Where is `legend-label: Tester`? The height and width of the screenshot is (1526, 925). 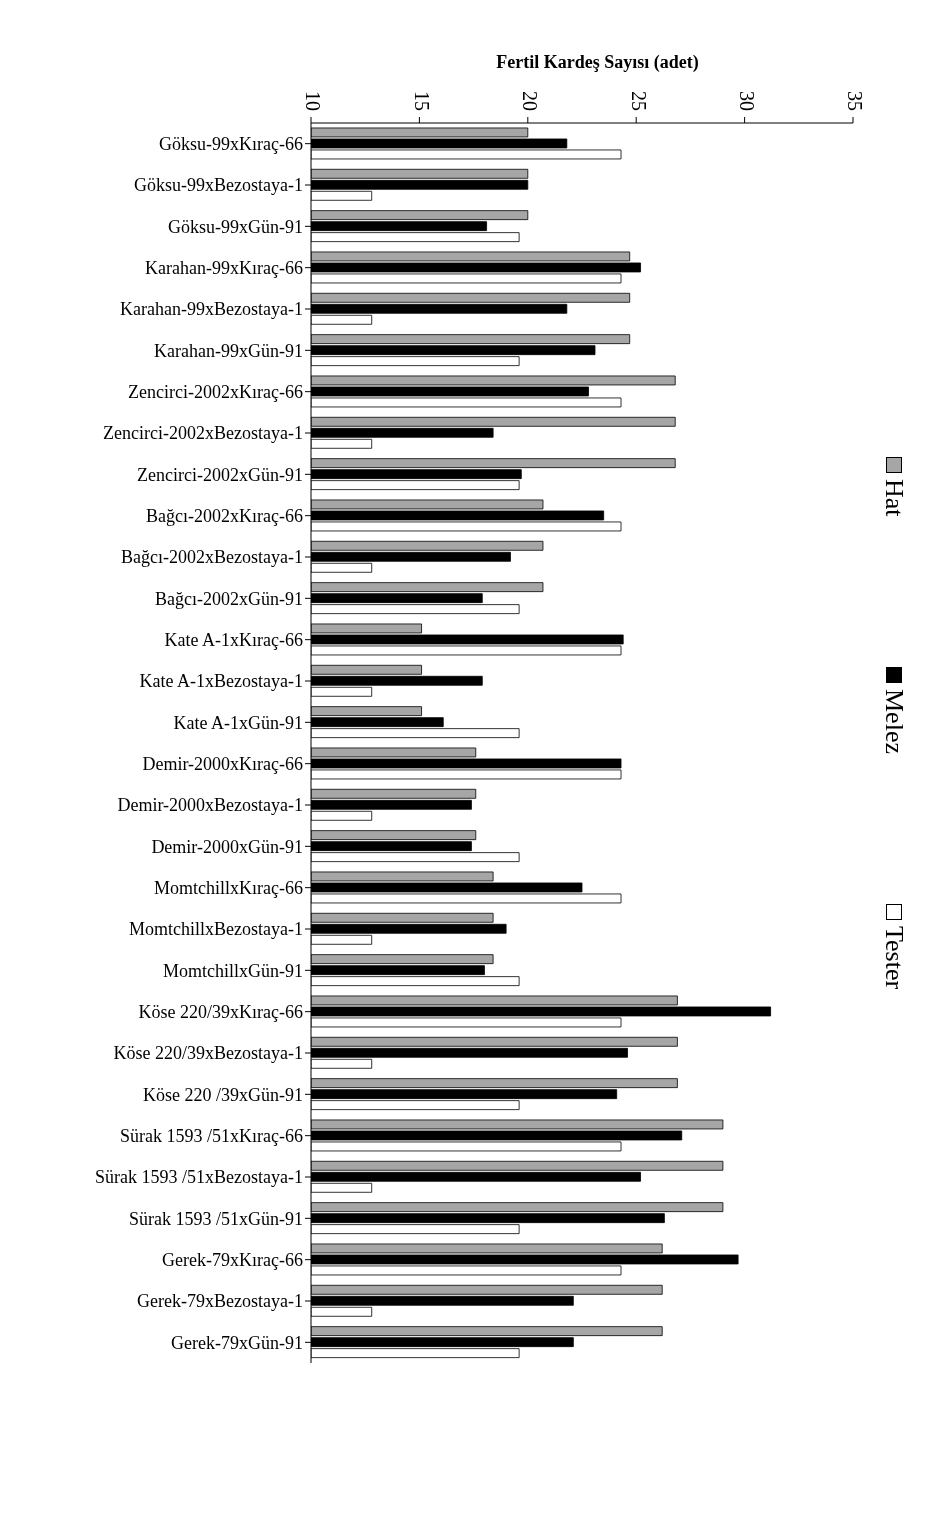
legend-label: Tester is located at coordinates (894, 957).